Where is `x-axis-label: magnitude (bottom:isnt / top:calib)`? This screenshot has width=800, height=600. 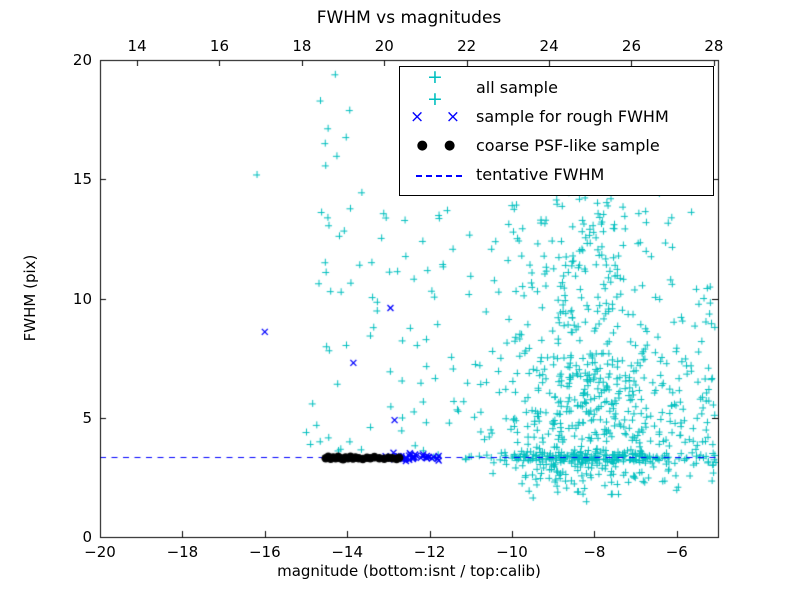 x-axis-label: magnitude (bottom:isnt / top:calib) is located at coordinates (409, 571).